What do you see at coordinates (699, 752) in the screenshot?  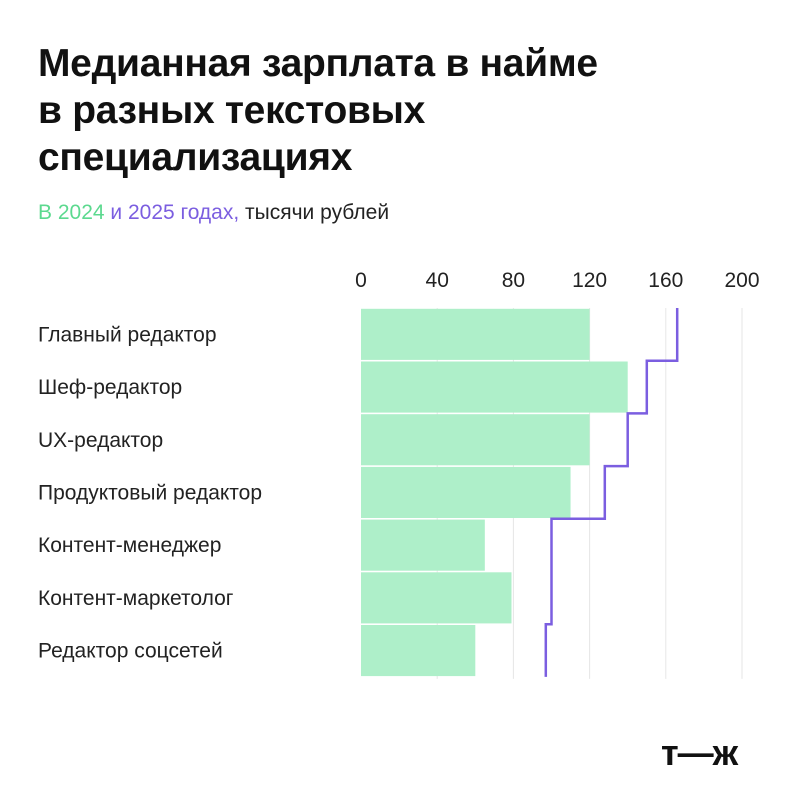 I see `tzh-logo: т—ж` at bounding box center [699, 752].